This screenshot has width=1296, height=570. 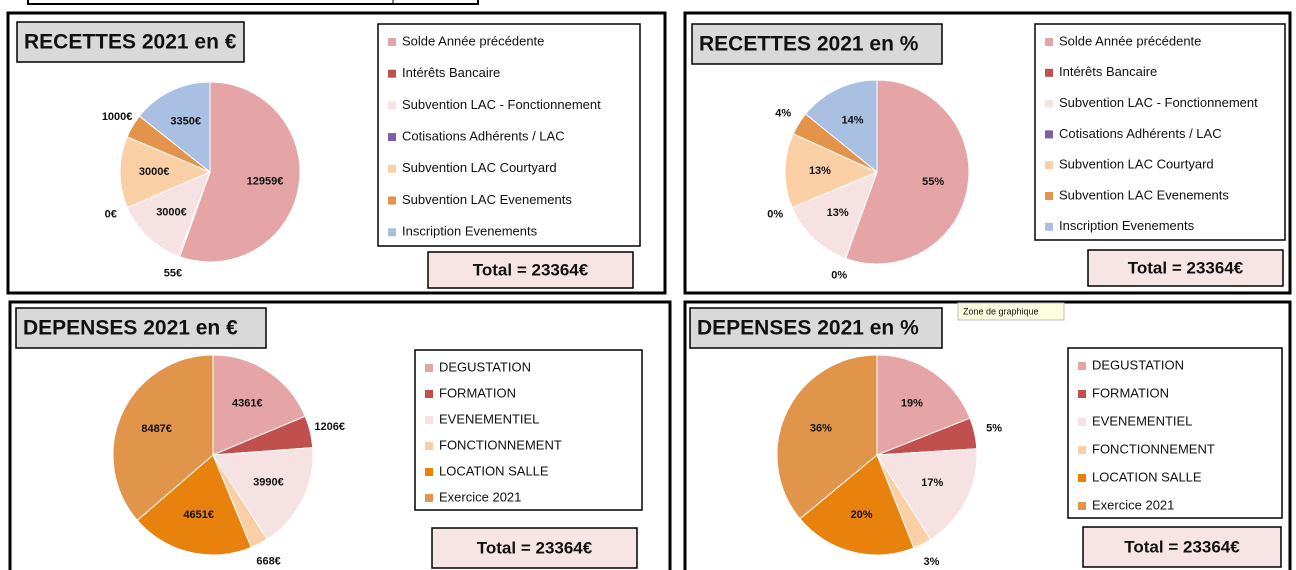 What do you see at coordinates (821, 429) in the screenshot?
I see `data-label: 36%` at bounding box center [821, 429].